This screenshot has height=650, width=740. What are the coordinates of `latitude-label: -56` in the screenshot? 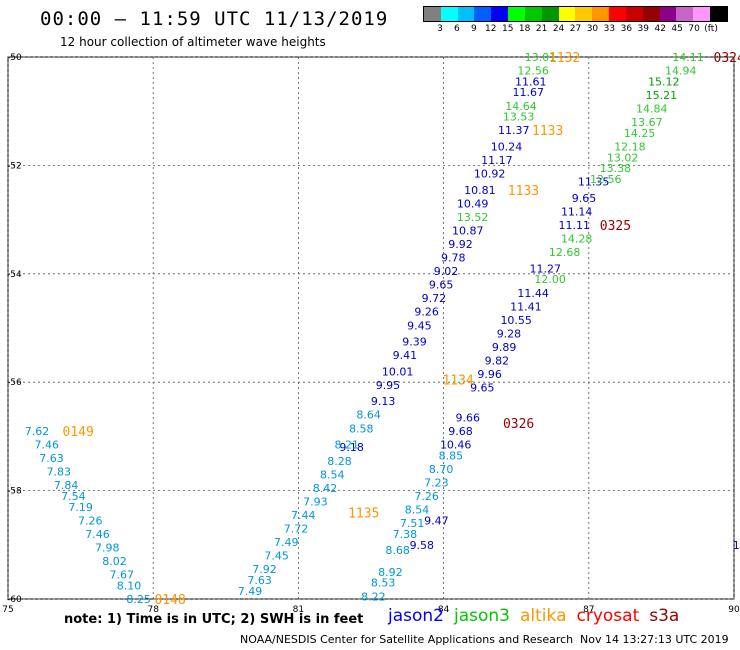 It's located at (14, 383).